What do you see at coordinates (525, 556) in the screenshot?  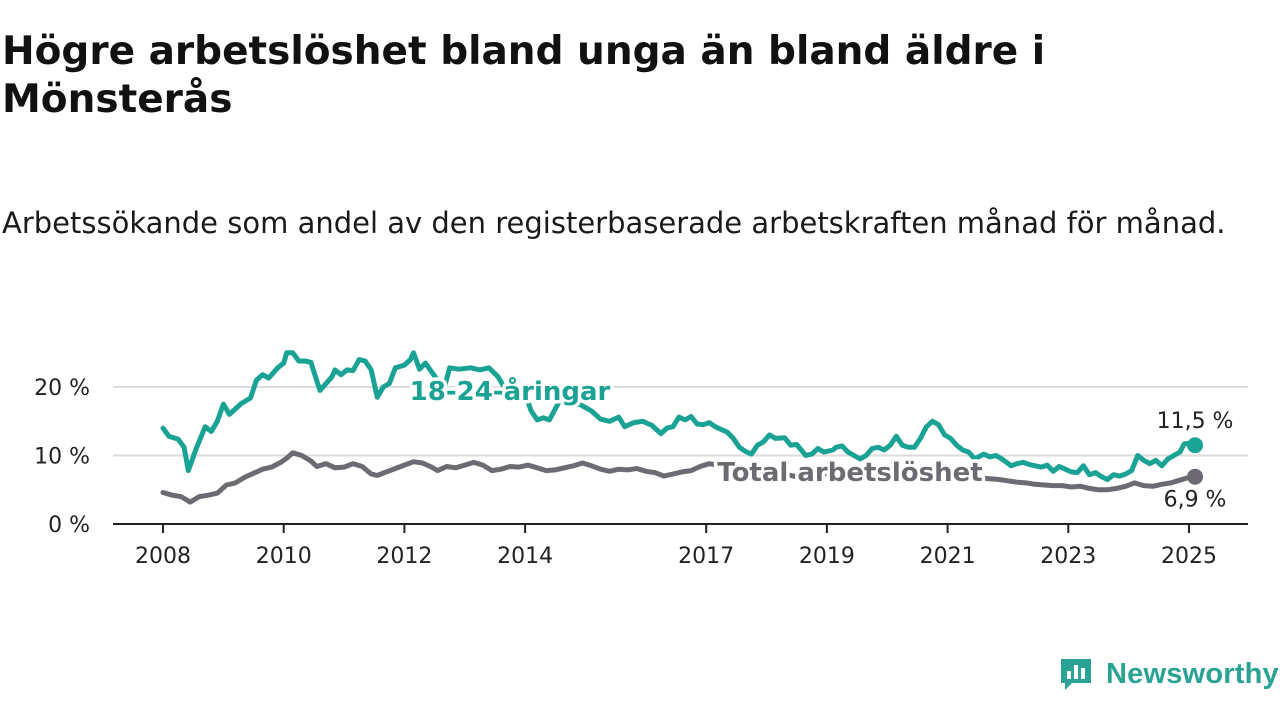 I see `x-tick-label: 2014` at bounding box center [525, 556].